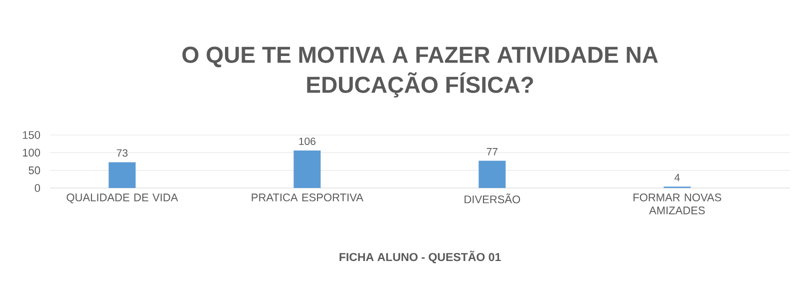  What do you see at coordinates (122, 199) in the screenshot?
I see `x-tick-label: QUALIDADE DE VIDA` at bounding box center [122, 199].